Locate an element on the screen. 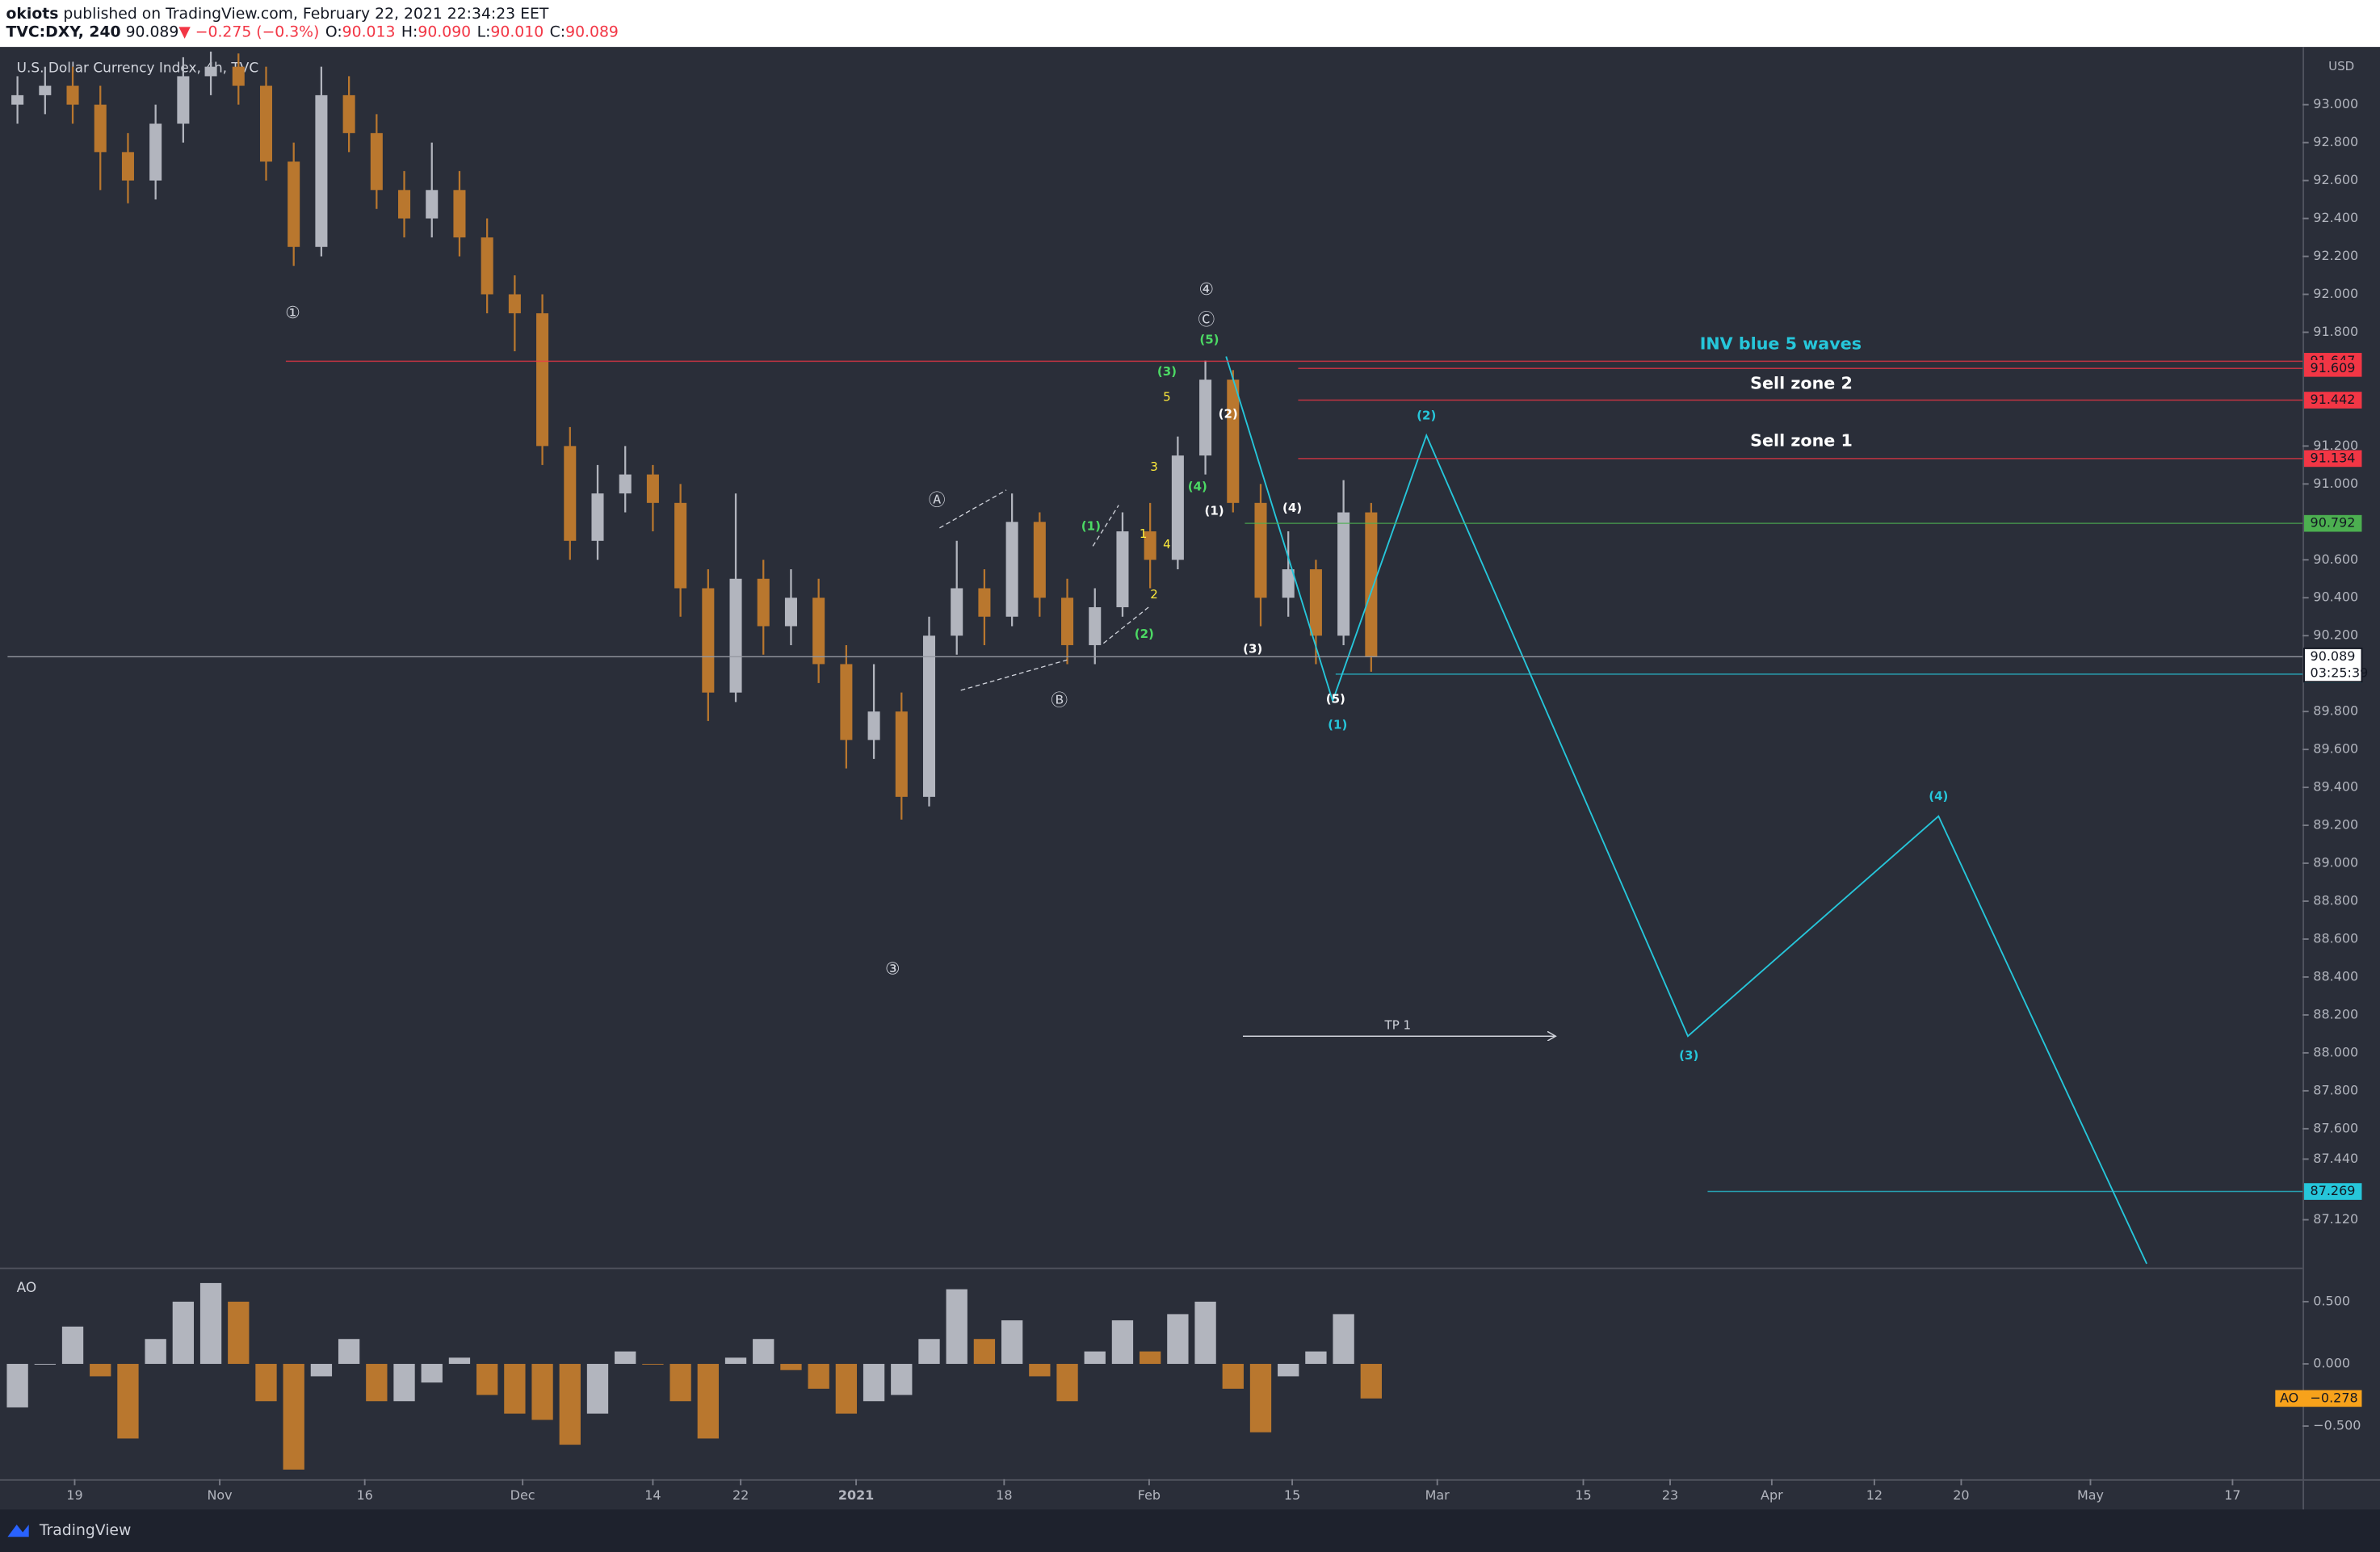  x-tick-label: 14 is located at coordinates (653, 1495).